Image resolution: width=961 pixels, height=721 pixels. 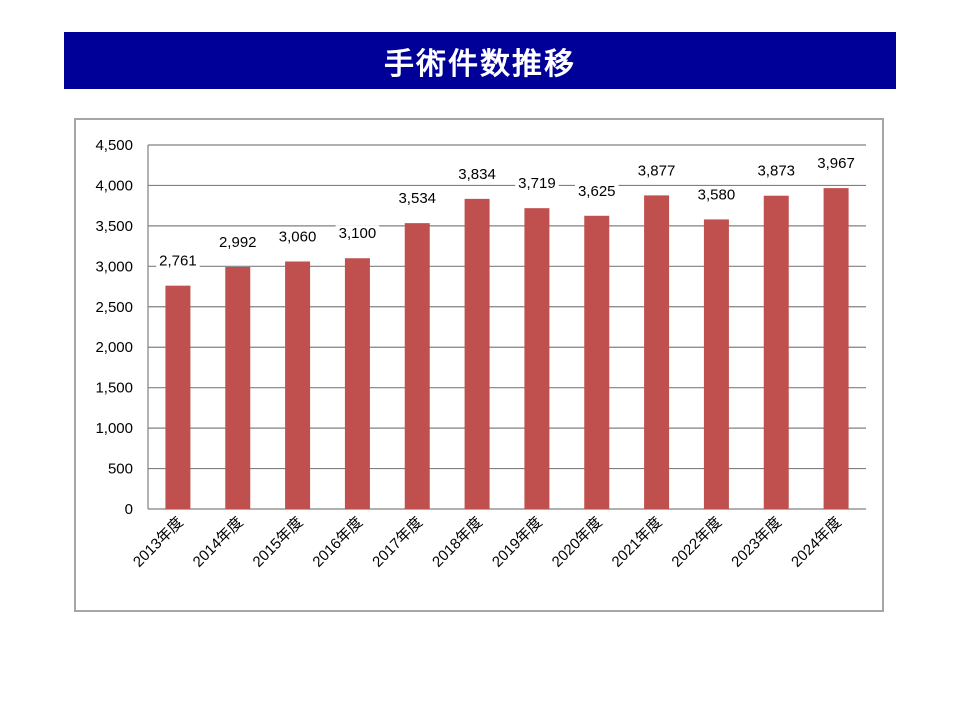 I want to click on x-tick-label: 2021年度, so click(x=637, y=542).